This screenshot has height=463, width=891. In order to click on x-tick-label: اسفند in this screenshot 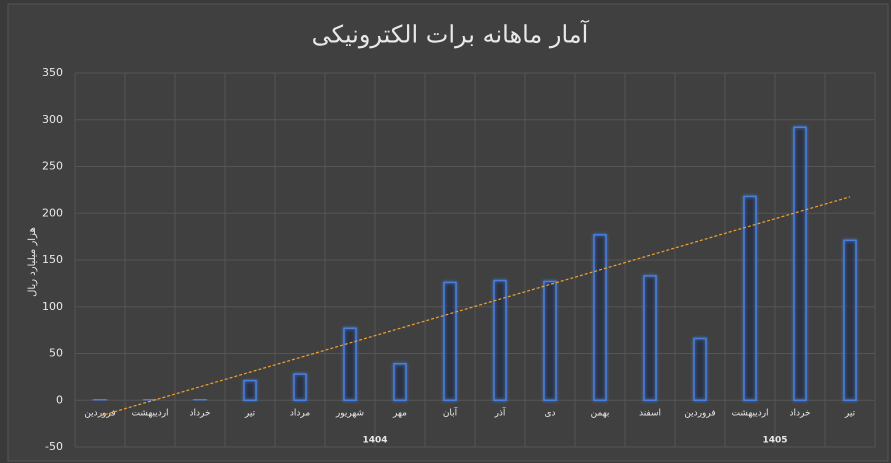, I will do `click(650, 414)`.